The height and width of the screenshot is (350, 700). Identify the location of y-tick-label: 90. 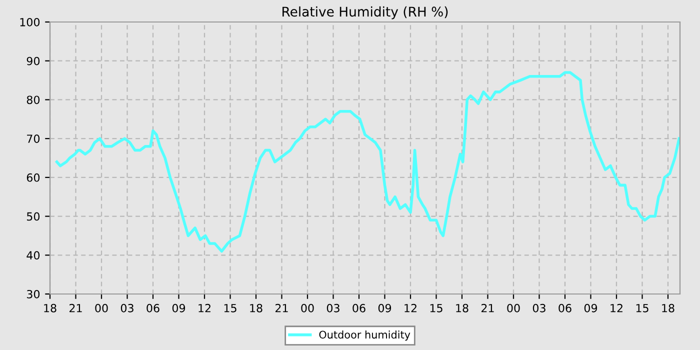
(33, 61).